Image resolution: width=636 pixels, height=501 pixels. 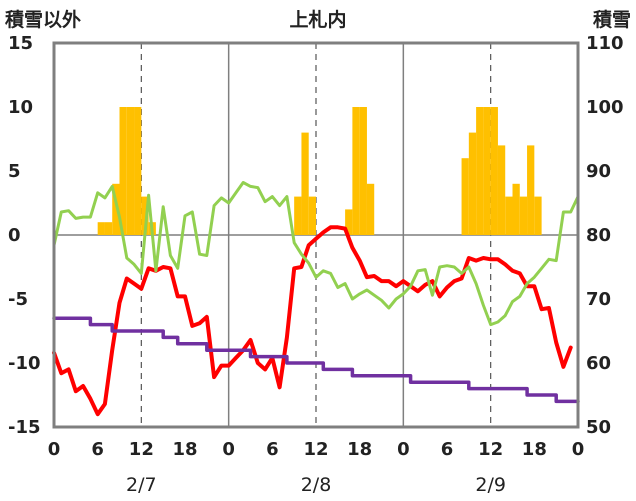 I want to click on left-axis-title: 積雪以外, so click(x=43, y=19).